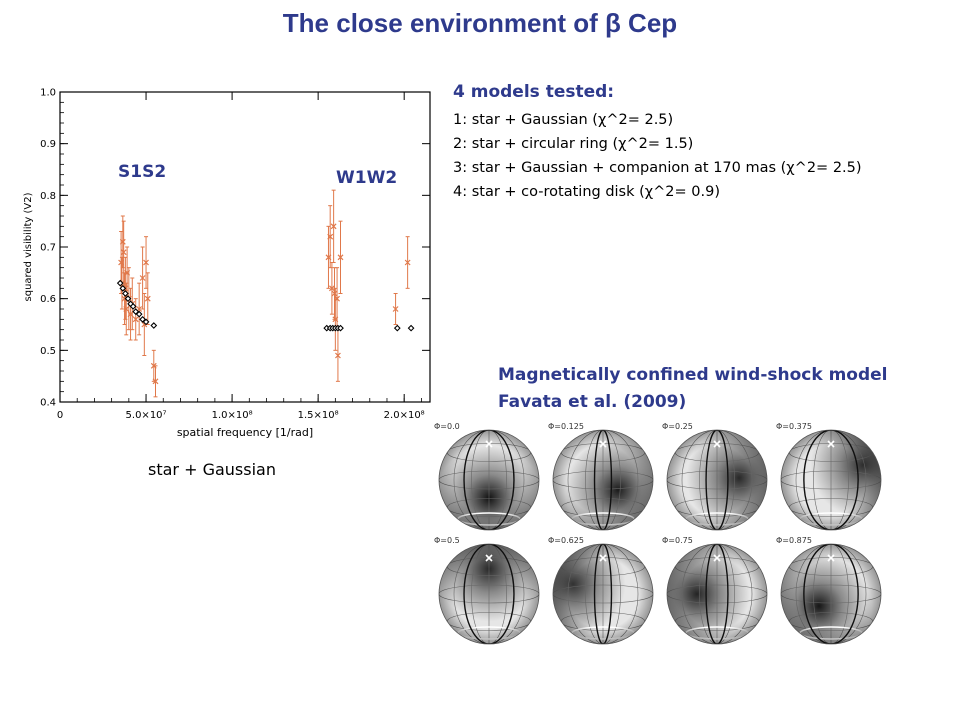 This screenshot has height=720, width=960. Describe the element at coordinates (447, 426) in the screenshot. I see `phase-label: Φ=0.0` at that location.